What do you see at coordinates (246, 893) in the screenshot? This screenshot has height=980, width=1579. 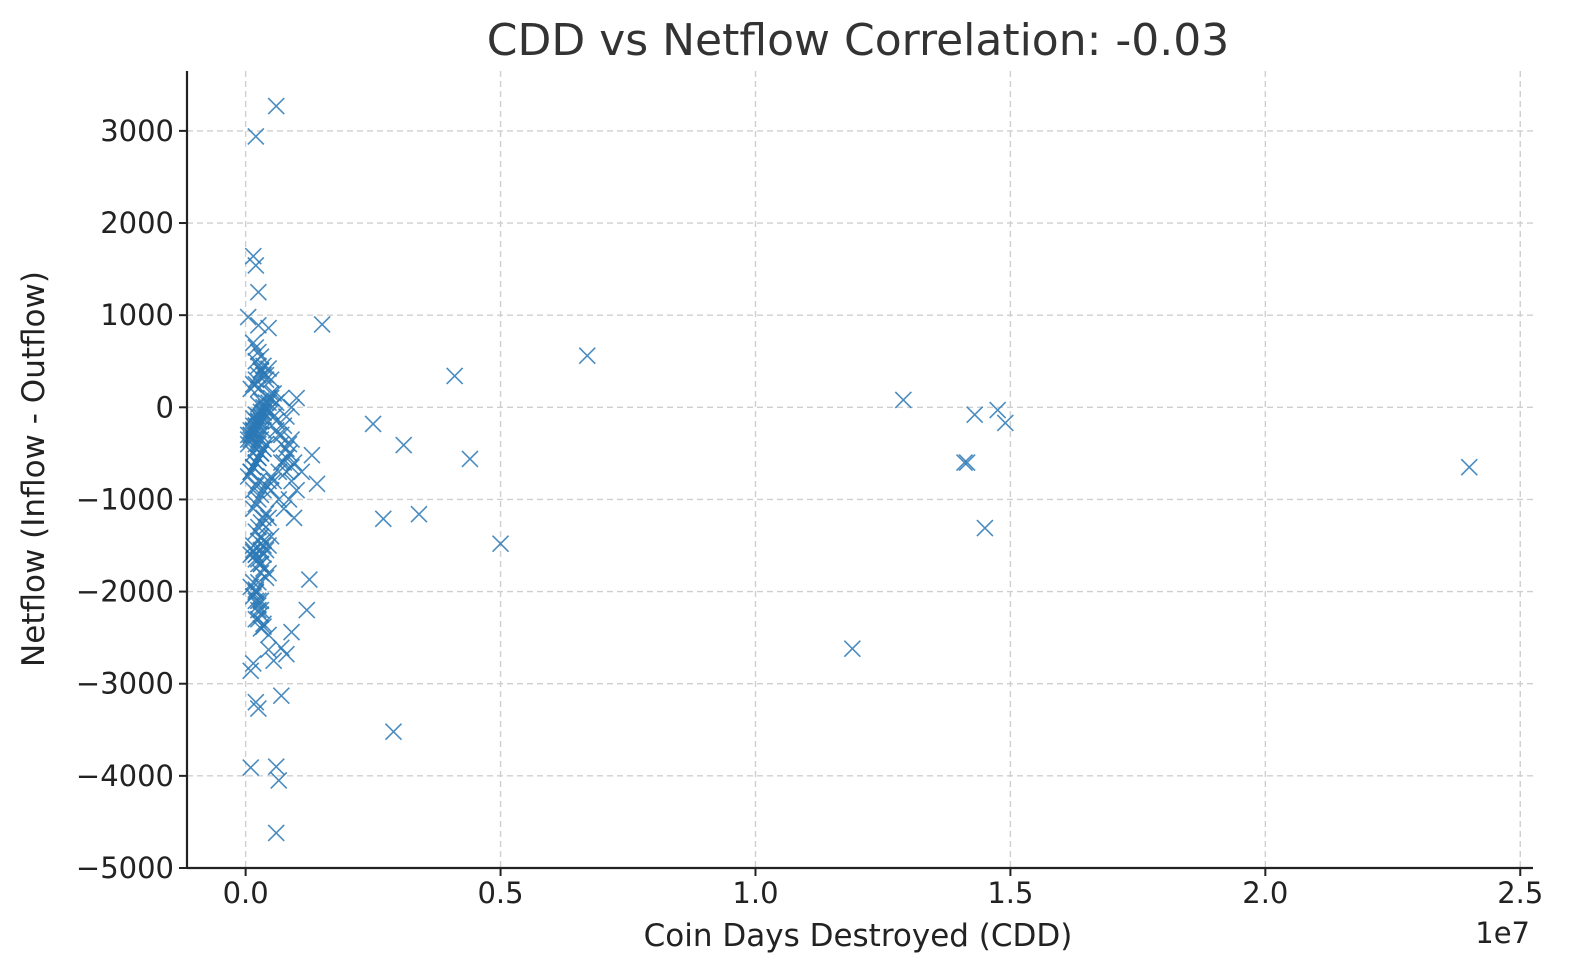 I see `x-tick-label: 0.0` at bounding box center [246, 893].